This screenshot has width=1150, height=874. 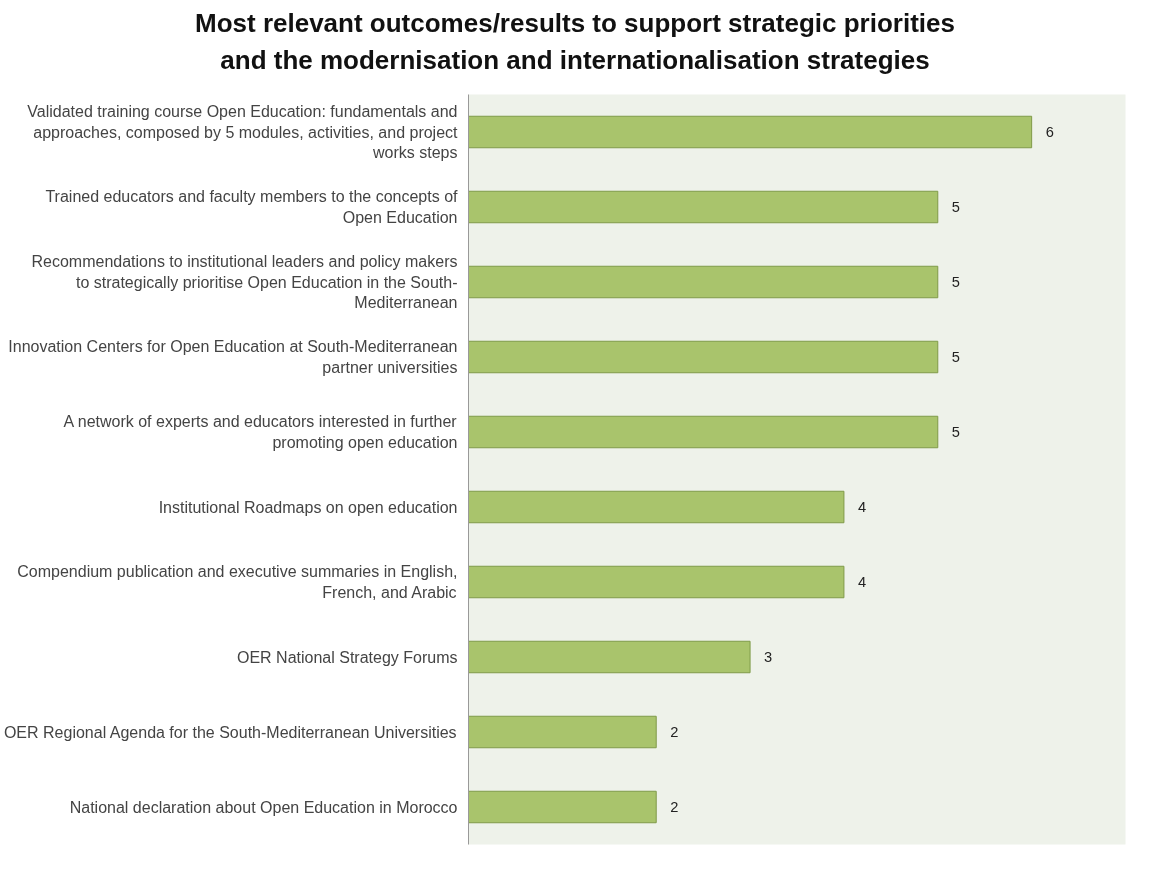 I want to click on y-tick-label: Institutional Roadmaps on open education, so click(x=308, y=507).